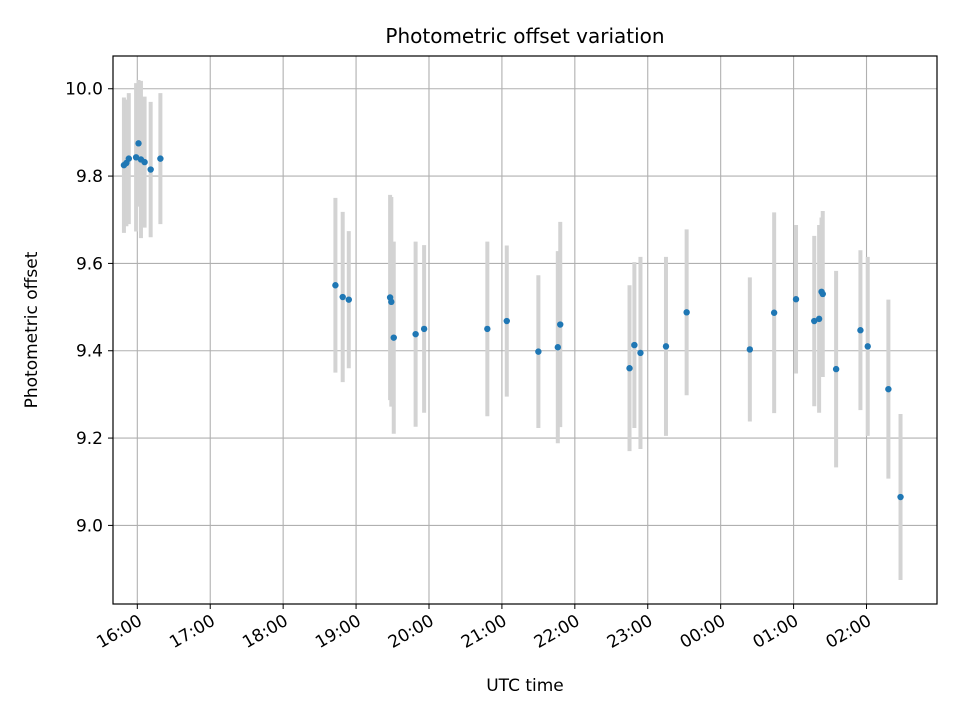  Describe the element at coordinates (557, 632) in the screenshot. I see `x-tick-label: 22:00` at that location.